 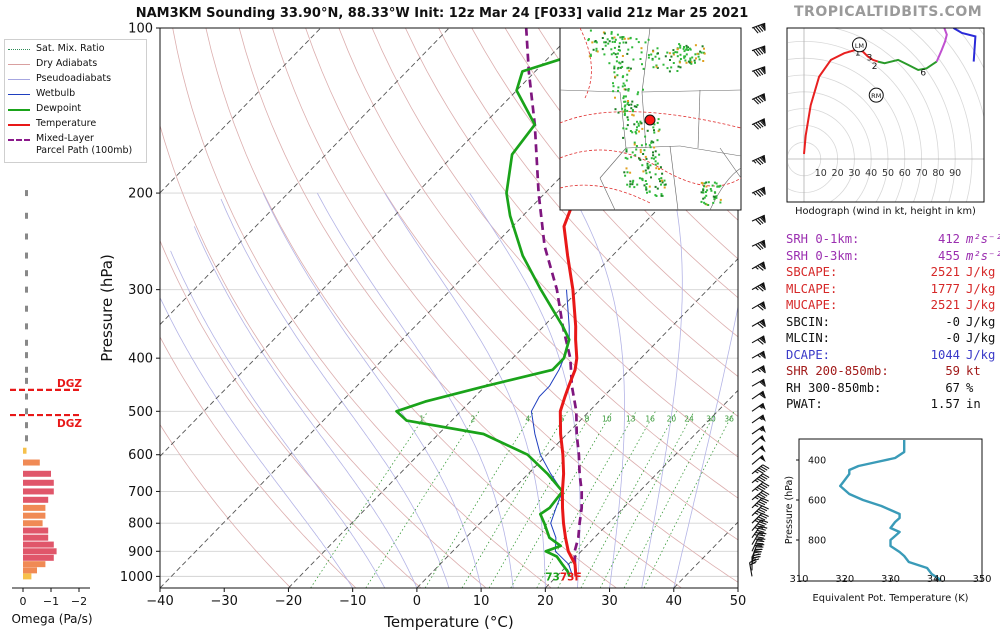 What do you see at coordinates (834, 387) in the screenshot?
I see `parameter-name: RH 300-850mb:` at bounding box center [834, 387].